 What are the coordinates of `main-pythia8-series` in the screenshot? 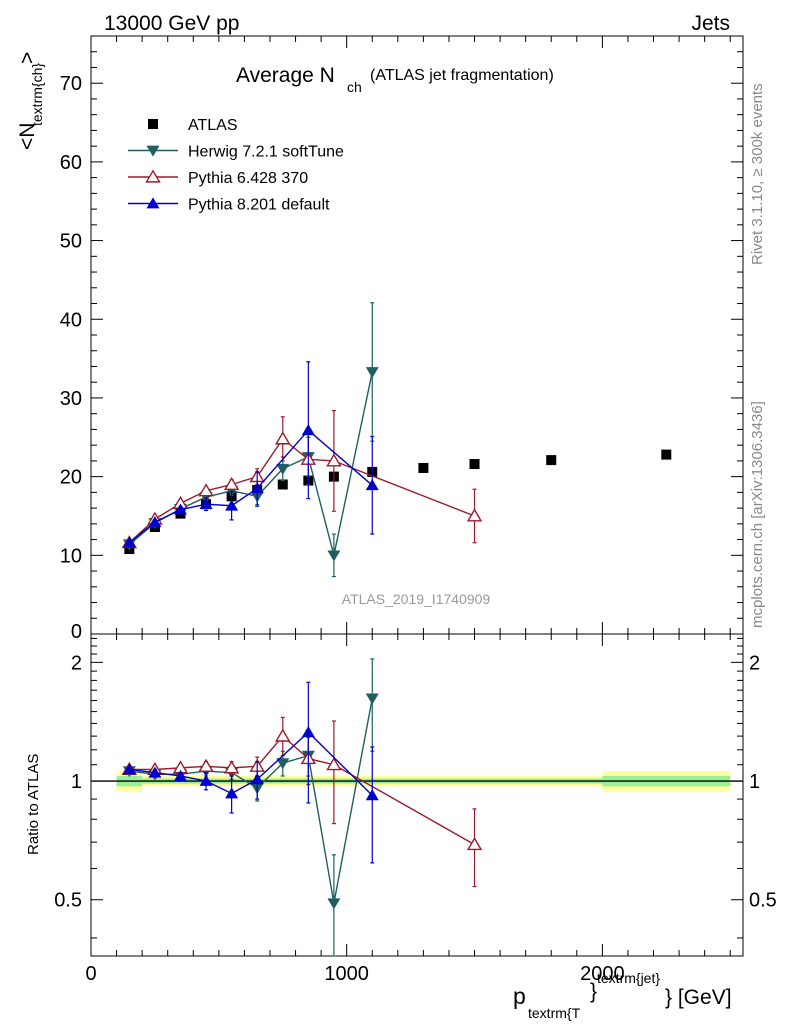 It's located at (250, 454).